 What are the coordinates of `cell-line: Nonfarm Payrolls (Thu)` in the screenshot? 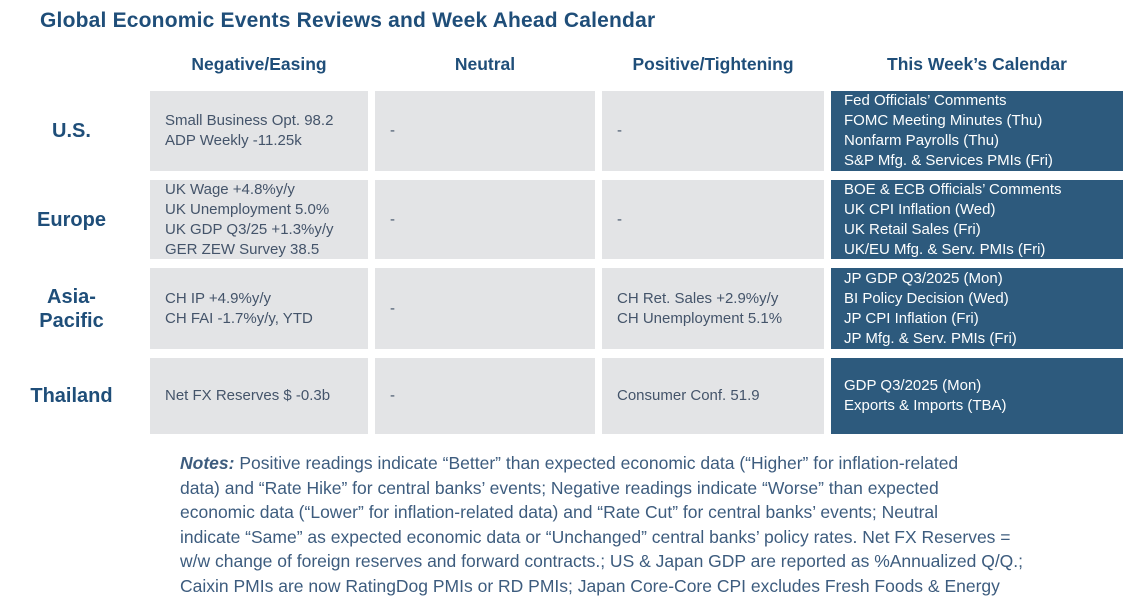 It's located at (922, 140).